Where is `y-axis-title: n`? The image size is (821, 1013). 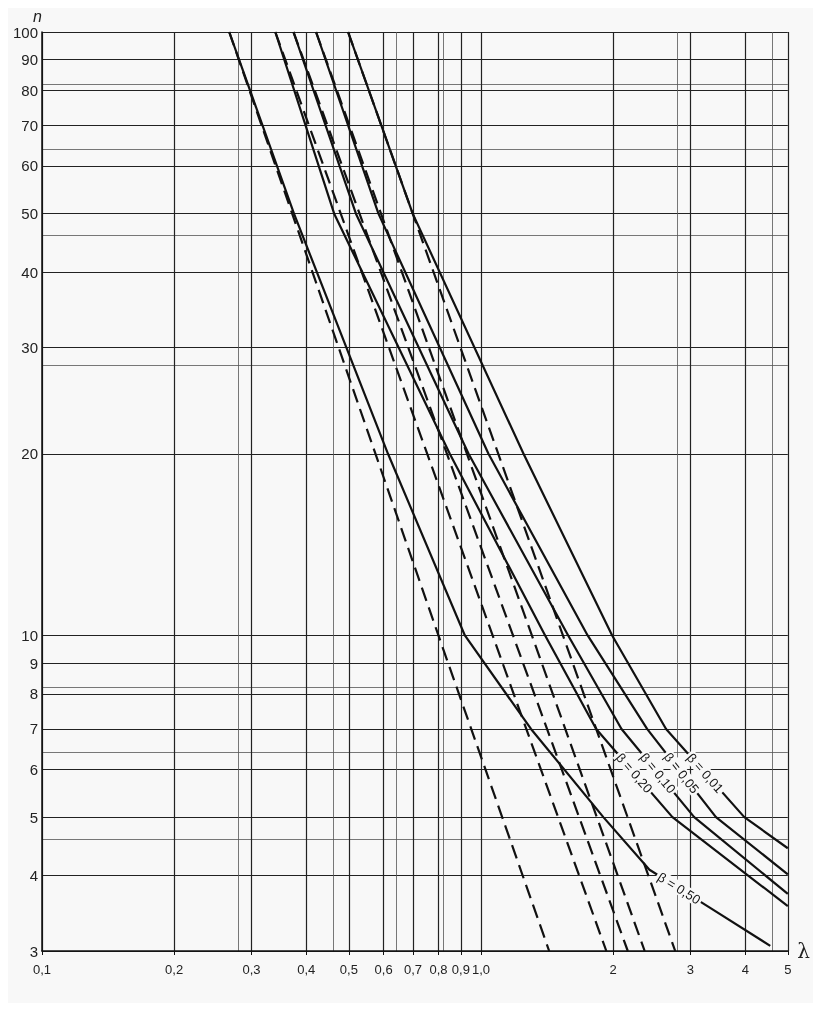
y-axis-title: n is located at coordinates (38, 17).